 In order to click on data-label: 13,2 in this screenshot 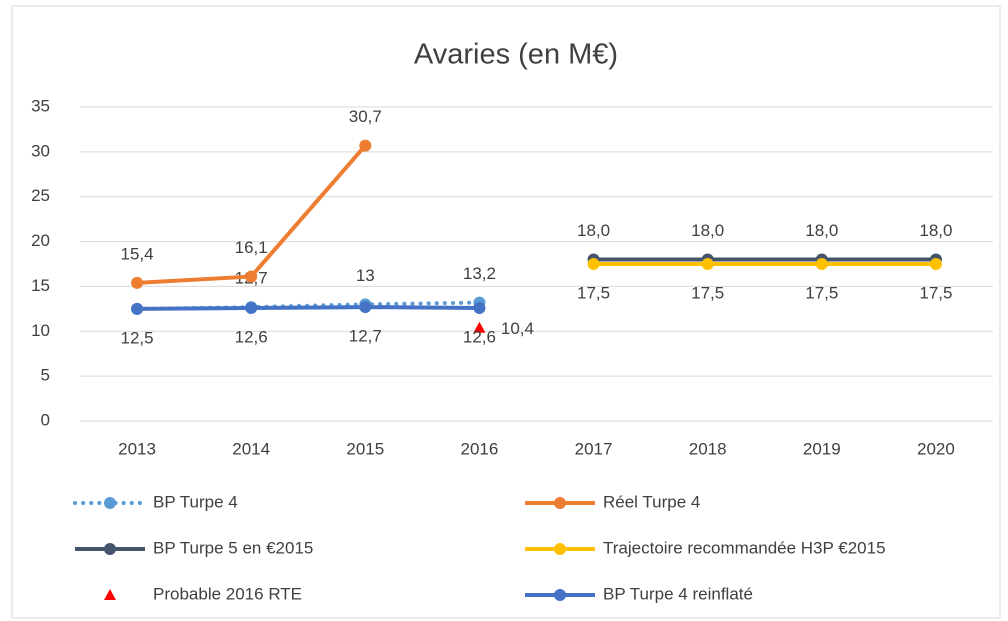, I will do `click(479, 273)`.